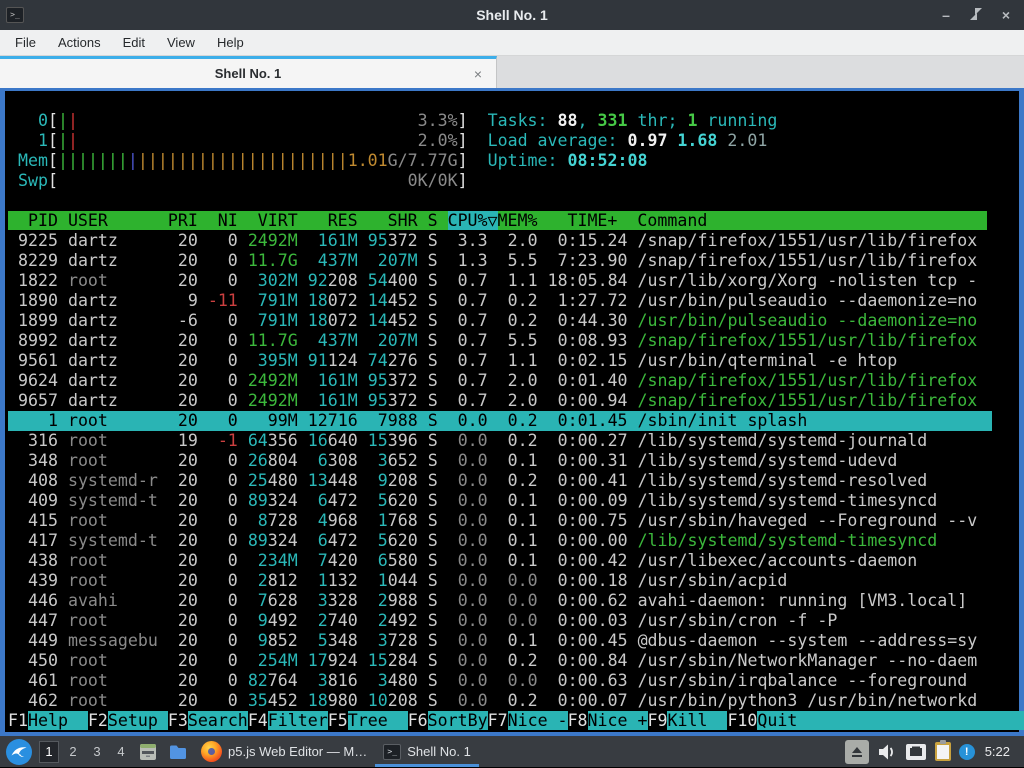 Image resolution: width=1024 pixels, height=768 pixels. What do you see at coordinates (513, 201) in the screenshot?
I see `blank-line` at bounding box center [513, 201].